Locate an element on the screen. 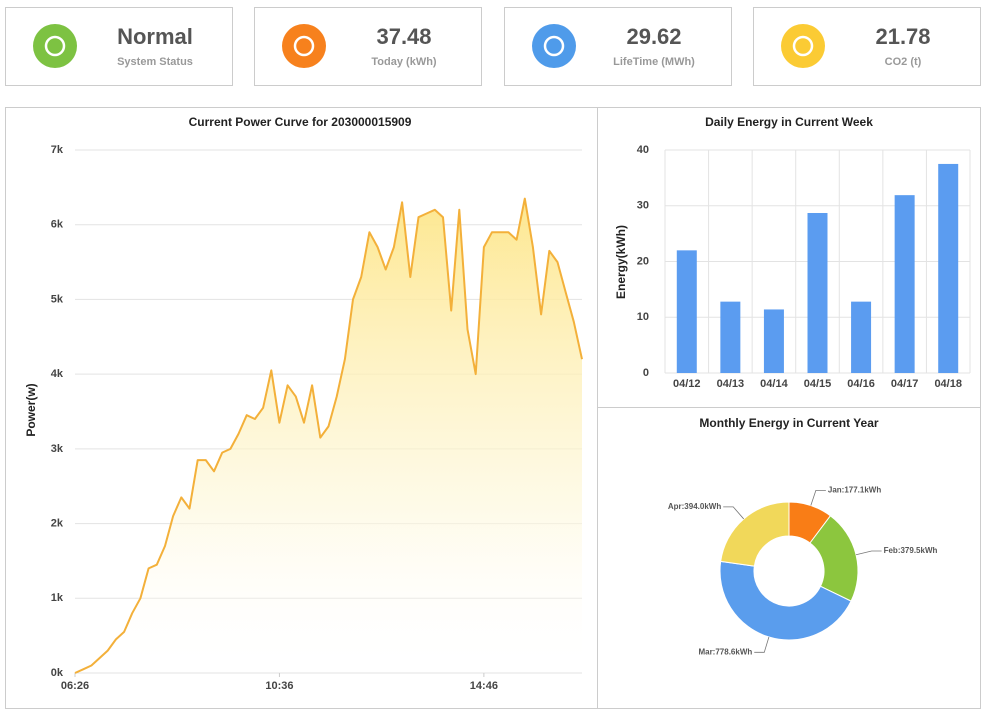 The height and width of the screenshot is (714, 991). card-label: System Status is located at coordinates (155, 62).